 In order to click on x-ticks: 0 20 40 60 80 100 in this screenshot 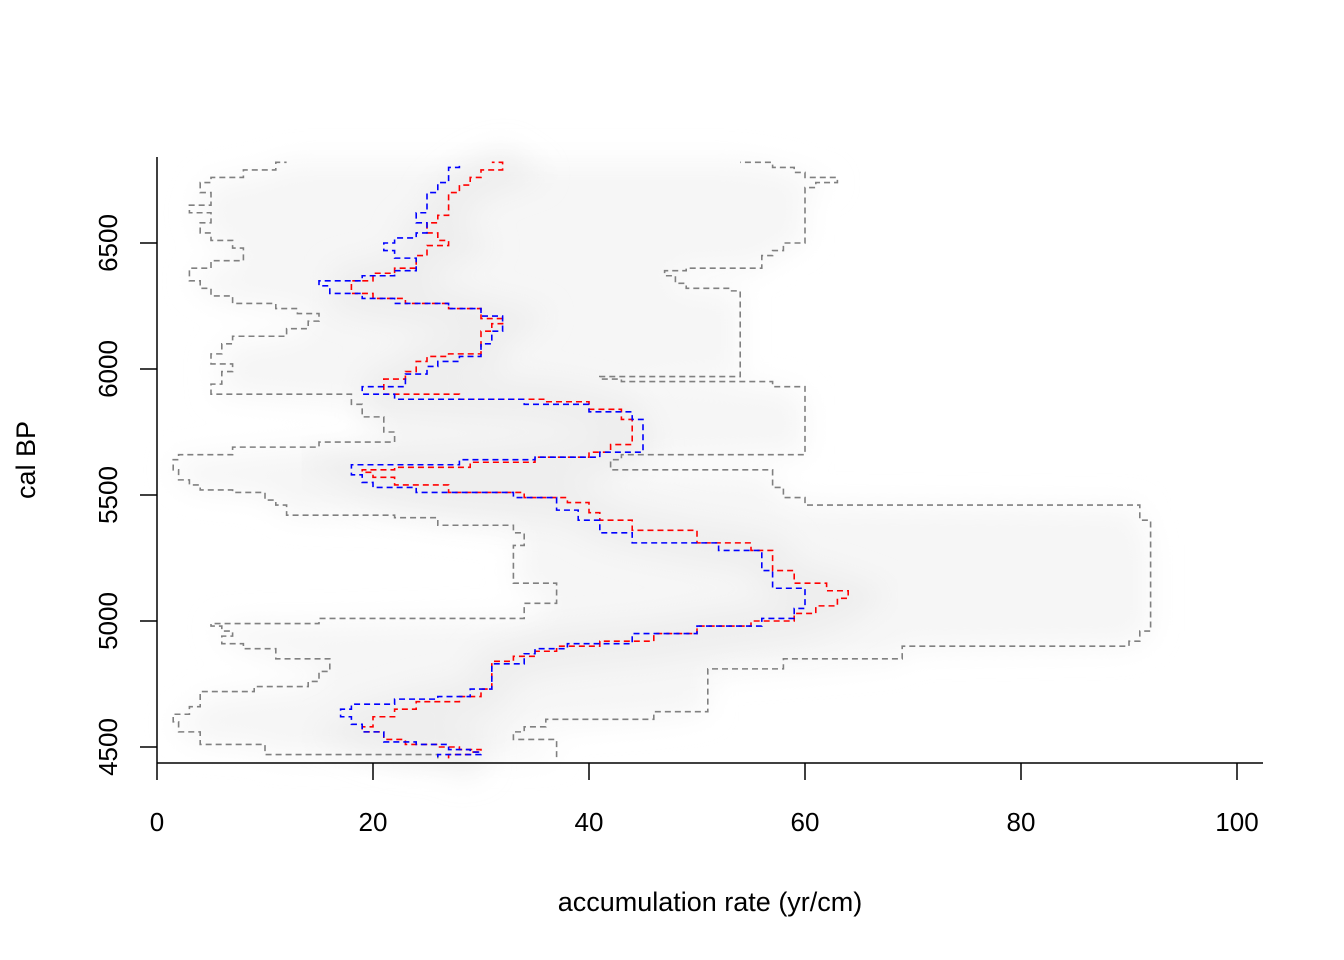, I will do `click(704, 800)`.